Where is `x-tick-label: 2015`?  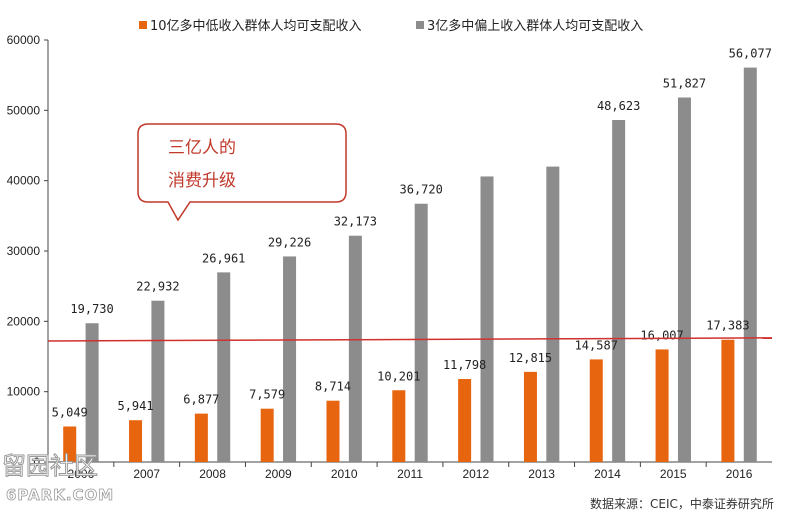
x-tick-label: 2015 is located at coordinates (673, 474).